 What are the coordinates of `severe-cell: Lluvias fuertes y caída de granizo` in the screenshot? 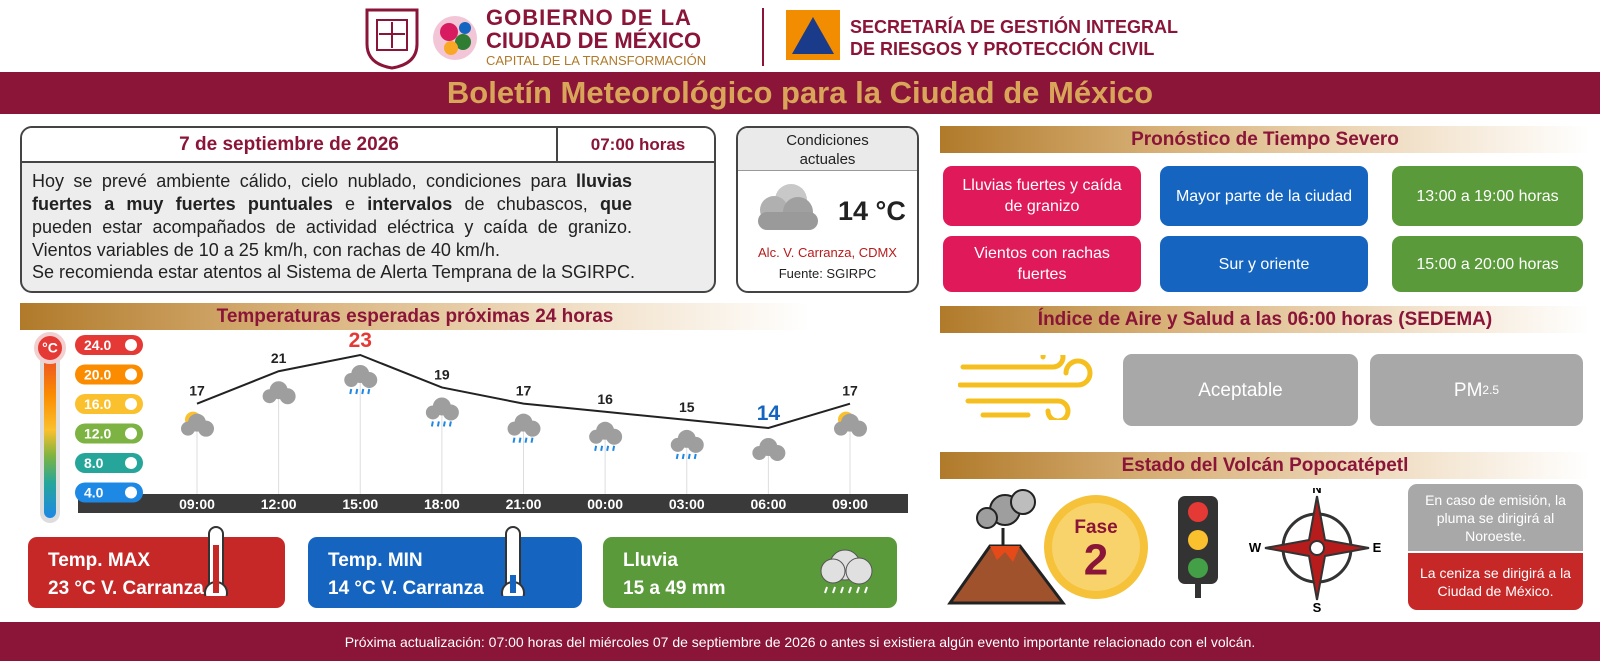 It's located at (1042, 196).